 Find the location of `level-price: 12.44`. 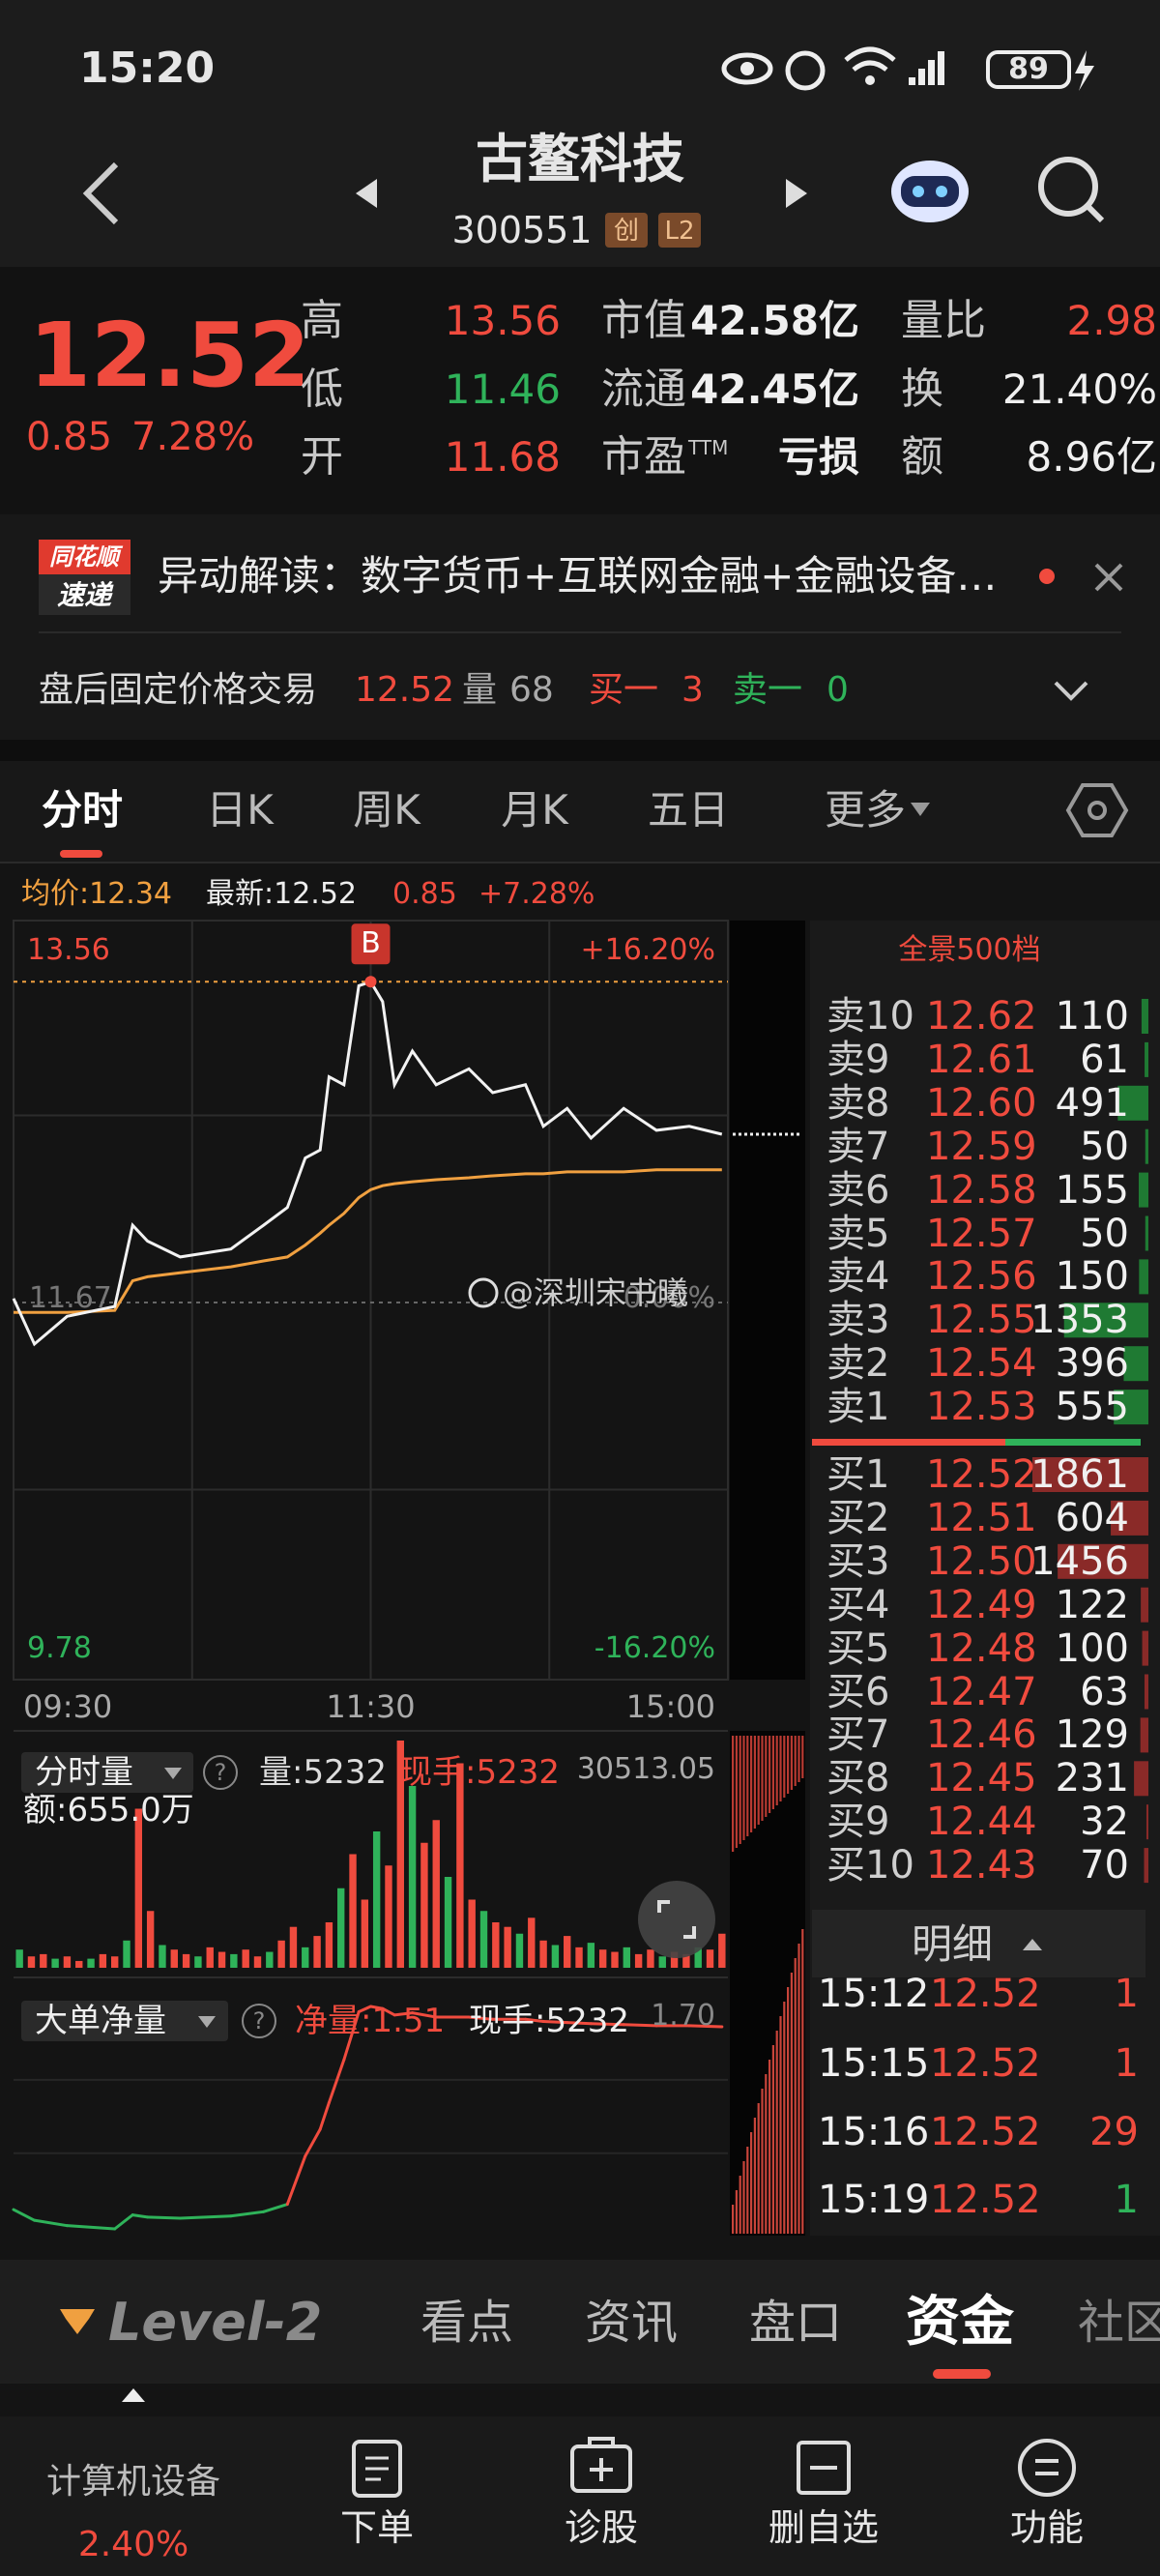

level-price: 12.44 is located at coordinates (982, 1822).